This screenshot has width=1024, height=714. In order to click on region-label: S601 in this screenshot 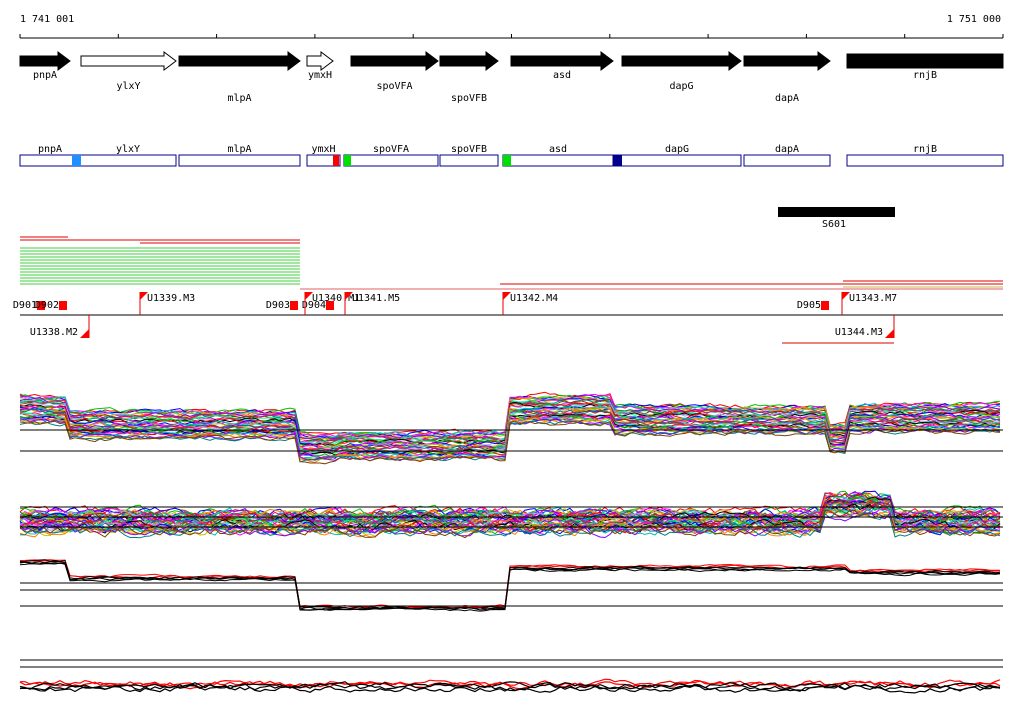, I will do `click(834, 224)`.